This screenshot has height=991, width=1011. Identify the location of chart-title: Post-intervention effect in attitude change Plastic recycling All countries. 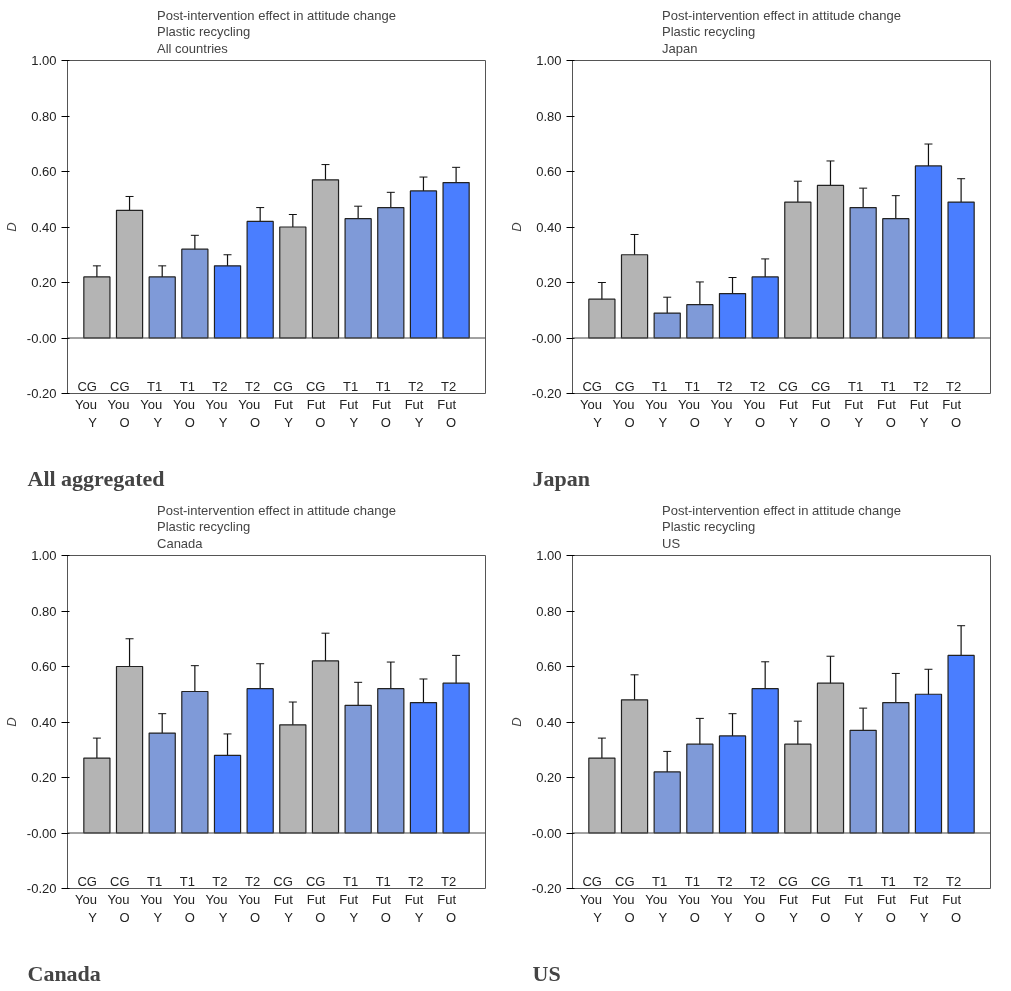
(276, 31).